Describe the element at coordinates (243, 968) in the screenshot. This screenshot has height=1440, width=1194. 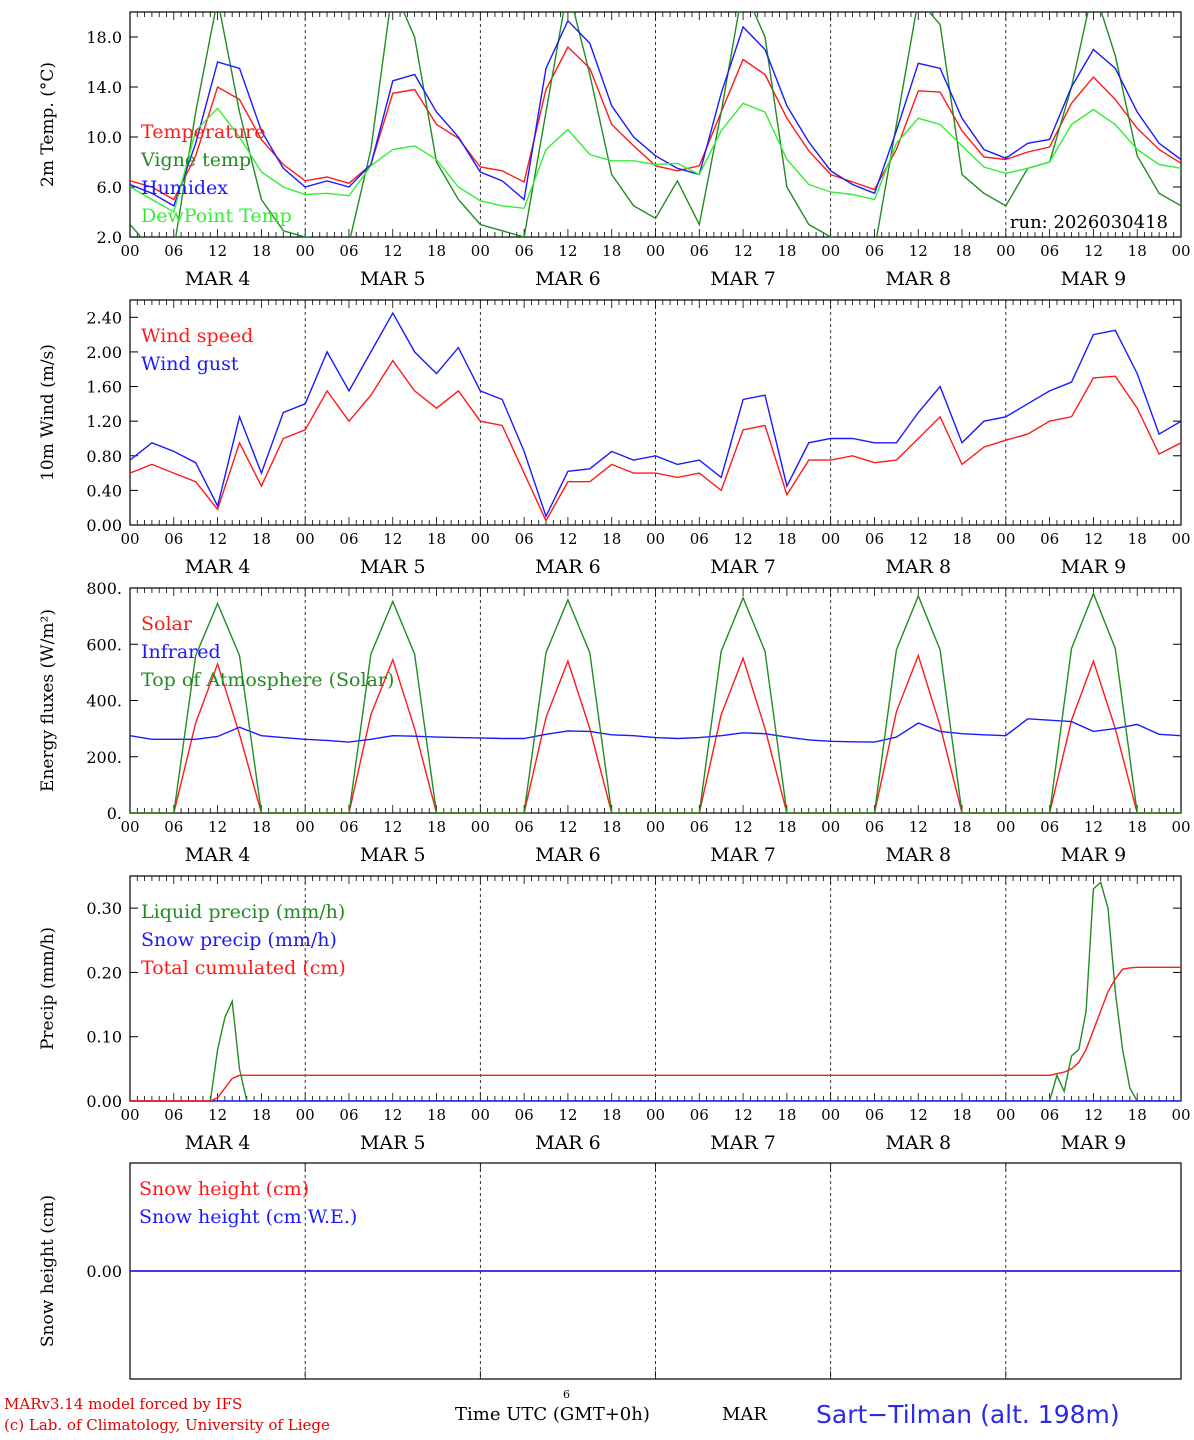
I see `legend-entry: Total cumulated (cm)` at that location.